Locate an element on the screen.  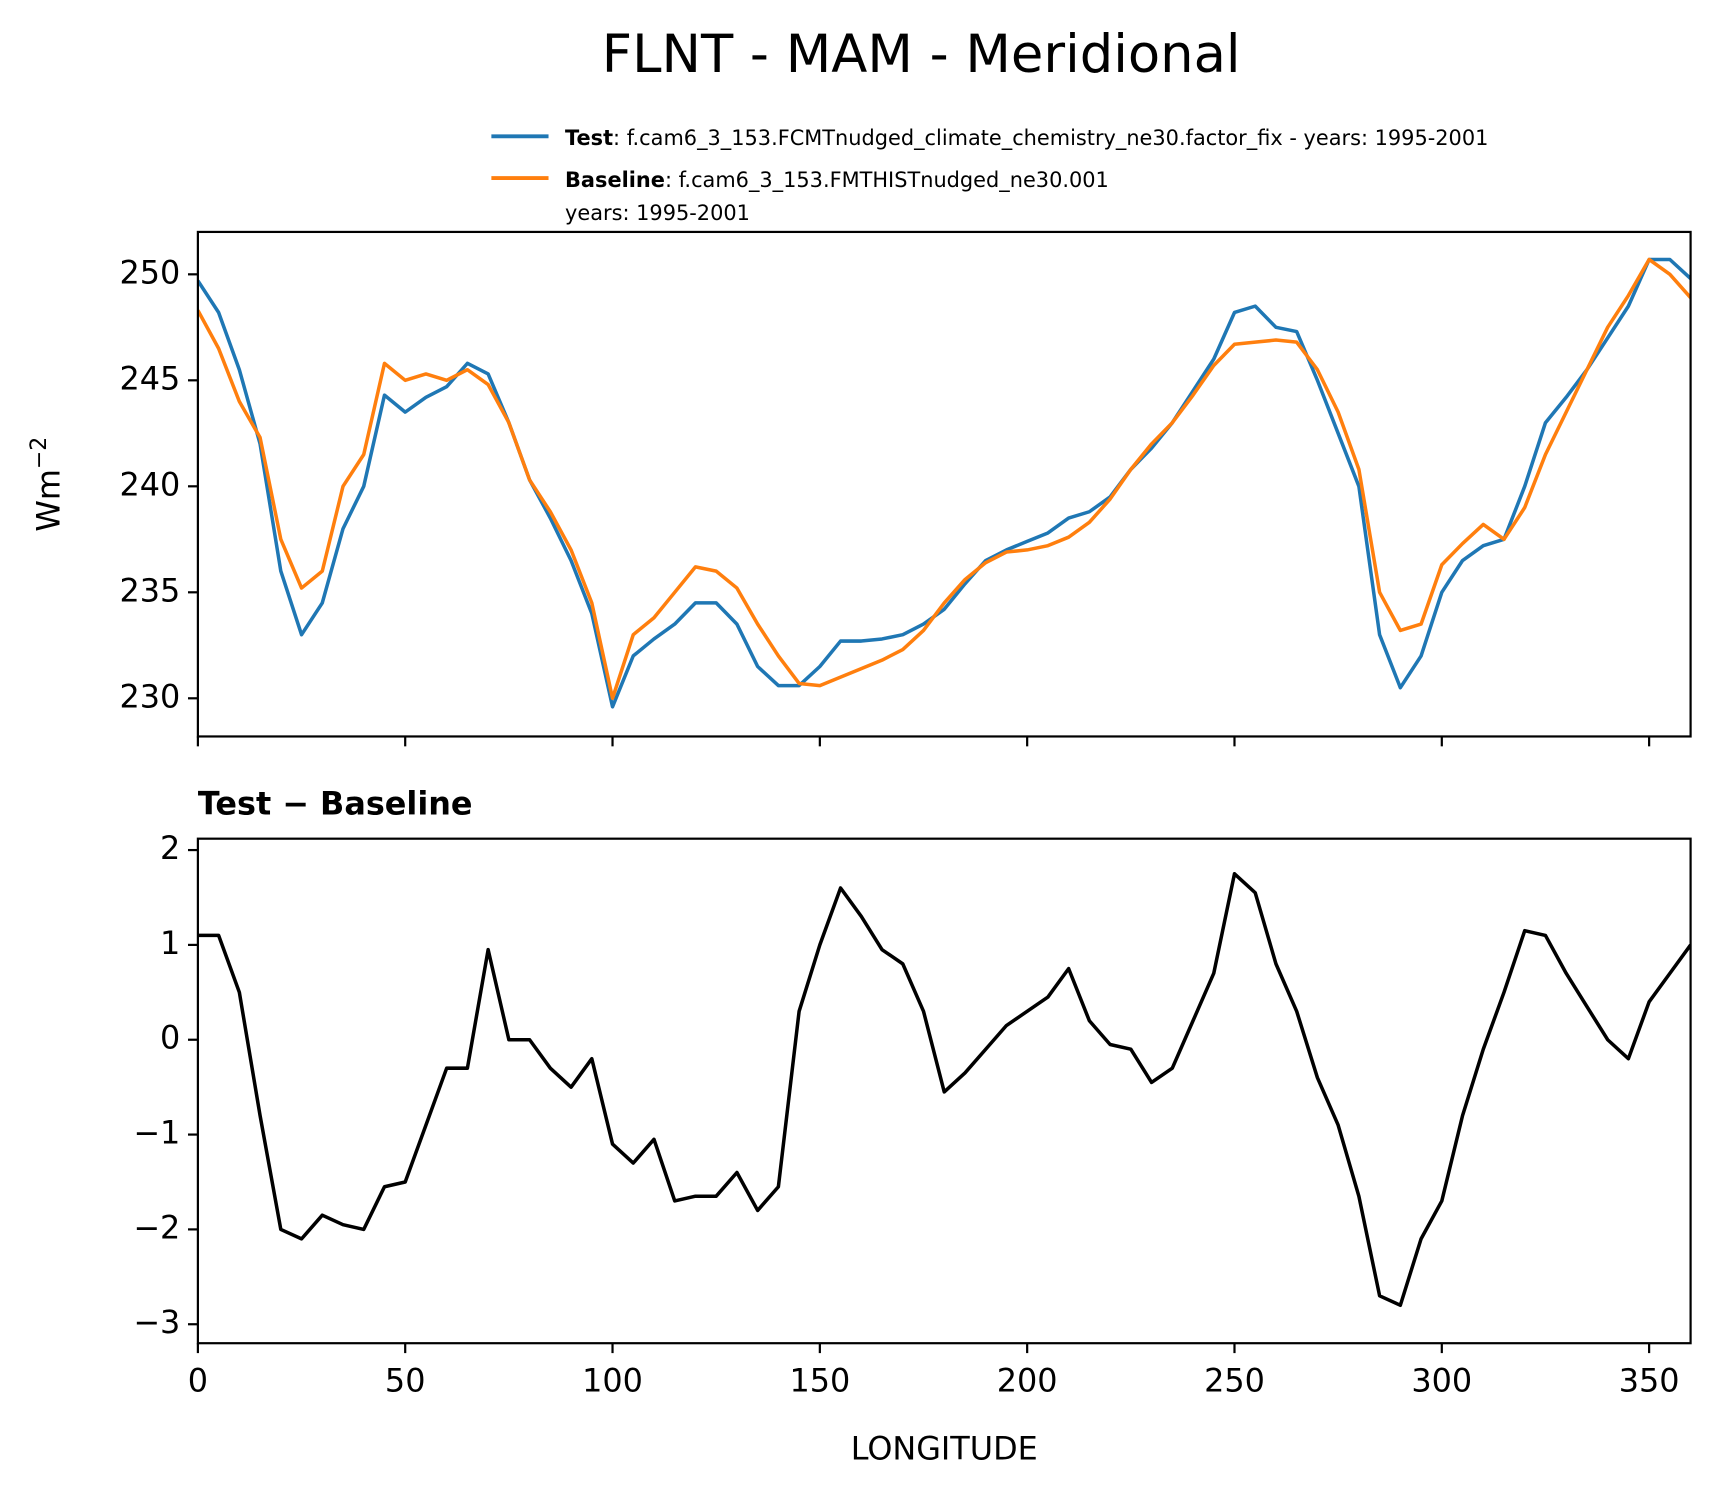
legend-text: years: 1995-2001 is located at coordinates (657, 213).